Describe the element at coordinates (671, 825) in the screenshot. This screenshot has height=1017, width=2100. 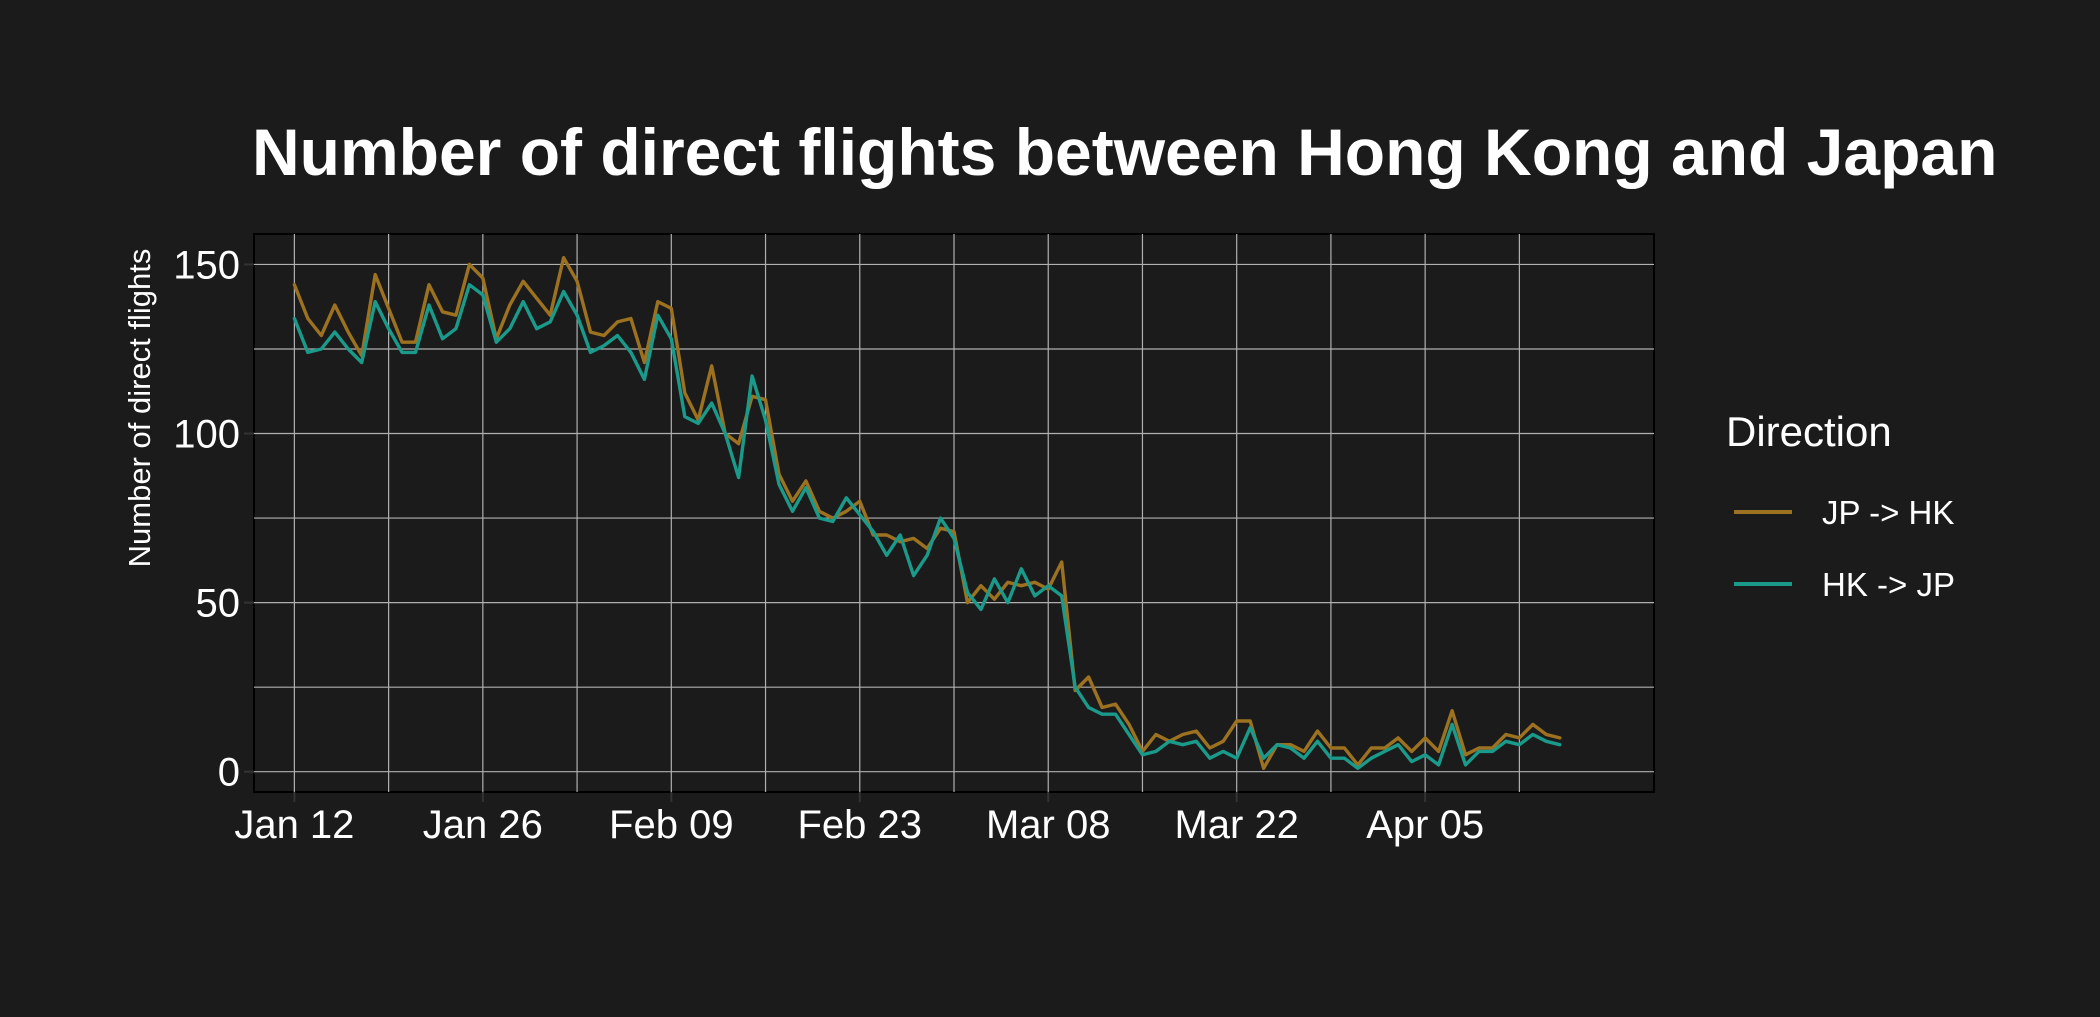
I see `x-tick-label-2: Feb 09` at that location.